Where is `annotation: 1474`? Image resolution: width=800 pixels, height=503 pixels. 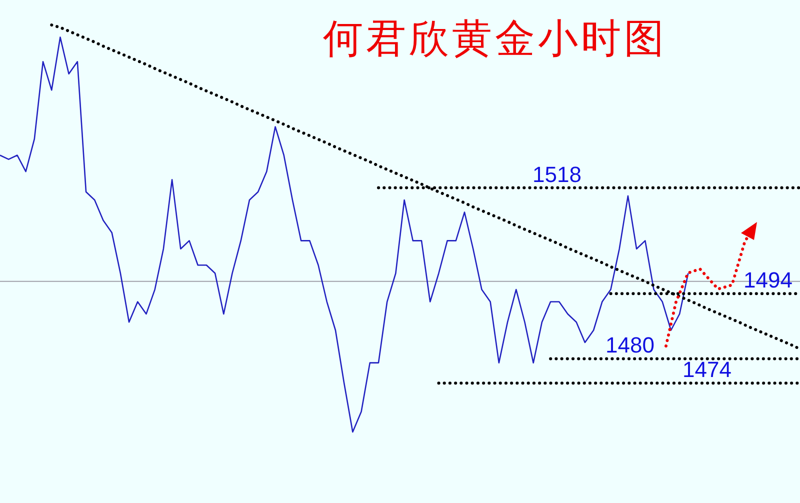 annotation: 1474 is located at coordinates (707, 369).